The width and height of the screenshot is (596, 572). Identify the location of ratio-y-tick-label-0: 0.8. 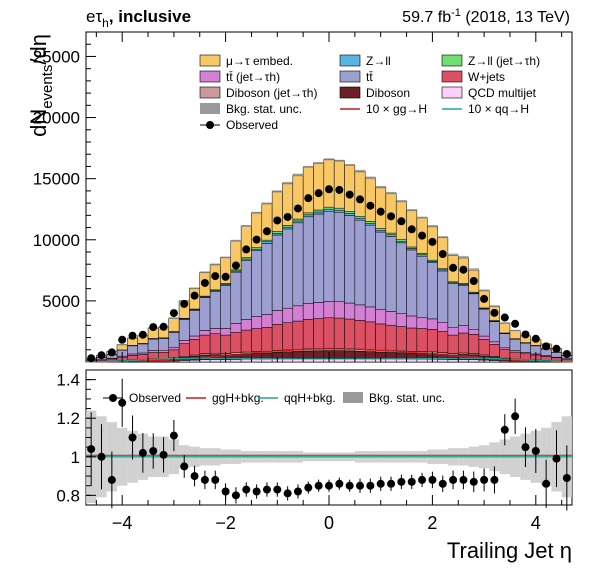
(68, 495).